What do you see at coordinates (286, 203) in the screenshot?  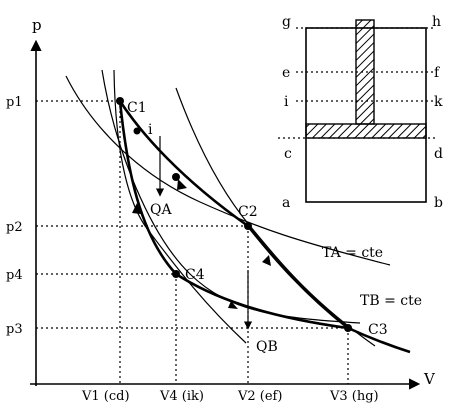 I see `cyl-a: a` at bounding box center [286, 203].